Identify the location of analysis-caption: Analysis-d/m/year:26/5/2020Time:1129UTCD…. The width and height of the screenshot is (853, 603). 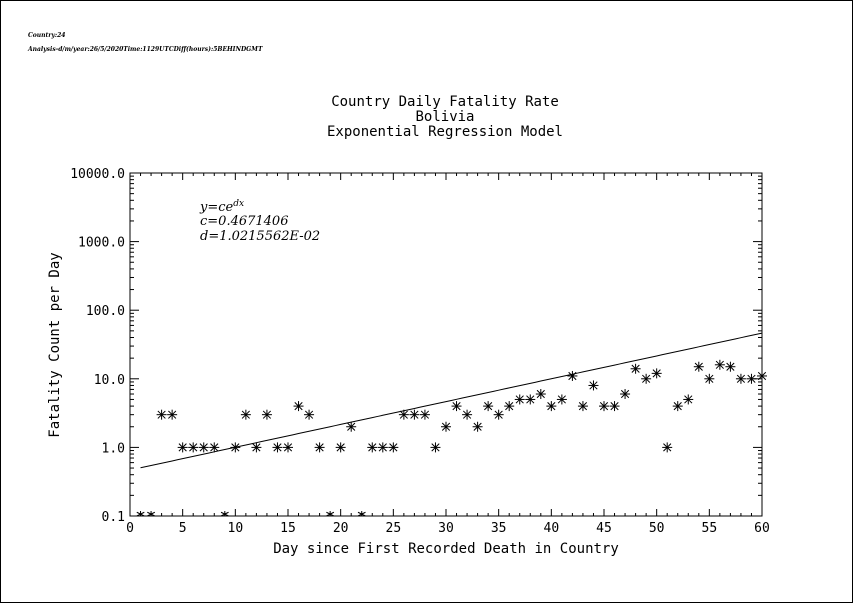
(145, 49).